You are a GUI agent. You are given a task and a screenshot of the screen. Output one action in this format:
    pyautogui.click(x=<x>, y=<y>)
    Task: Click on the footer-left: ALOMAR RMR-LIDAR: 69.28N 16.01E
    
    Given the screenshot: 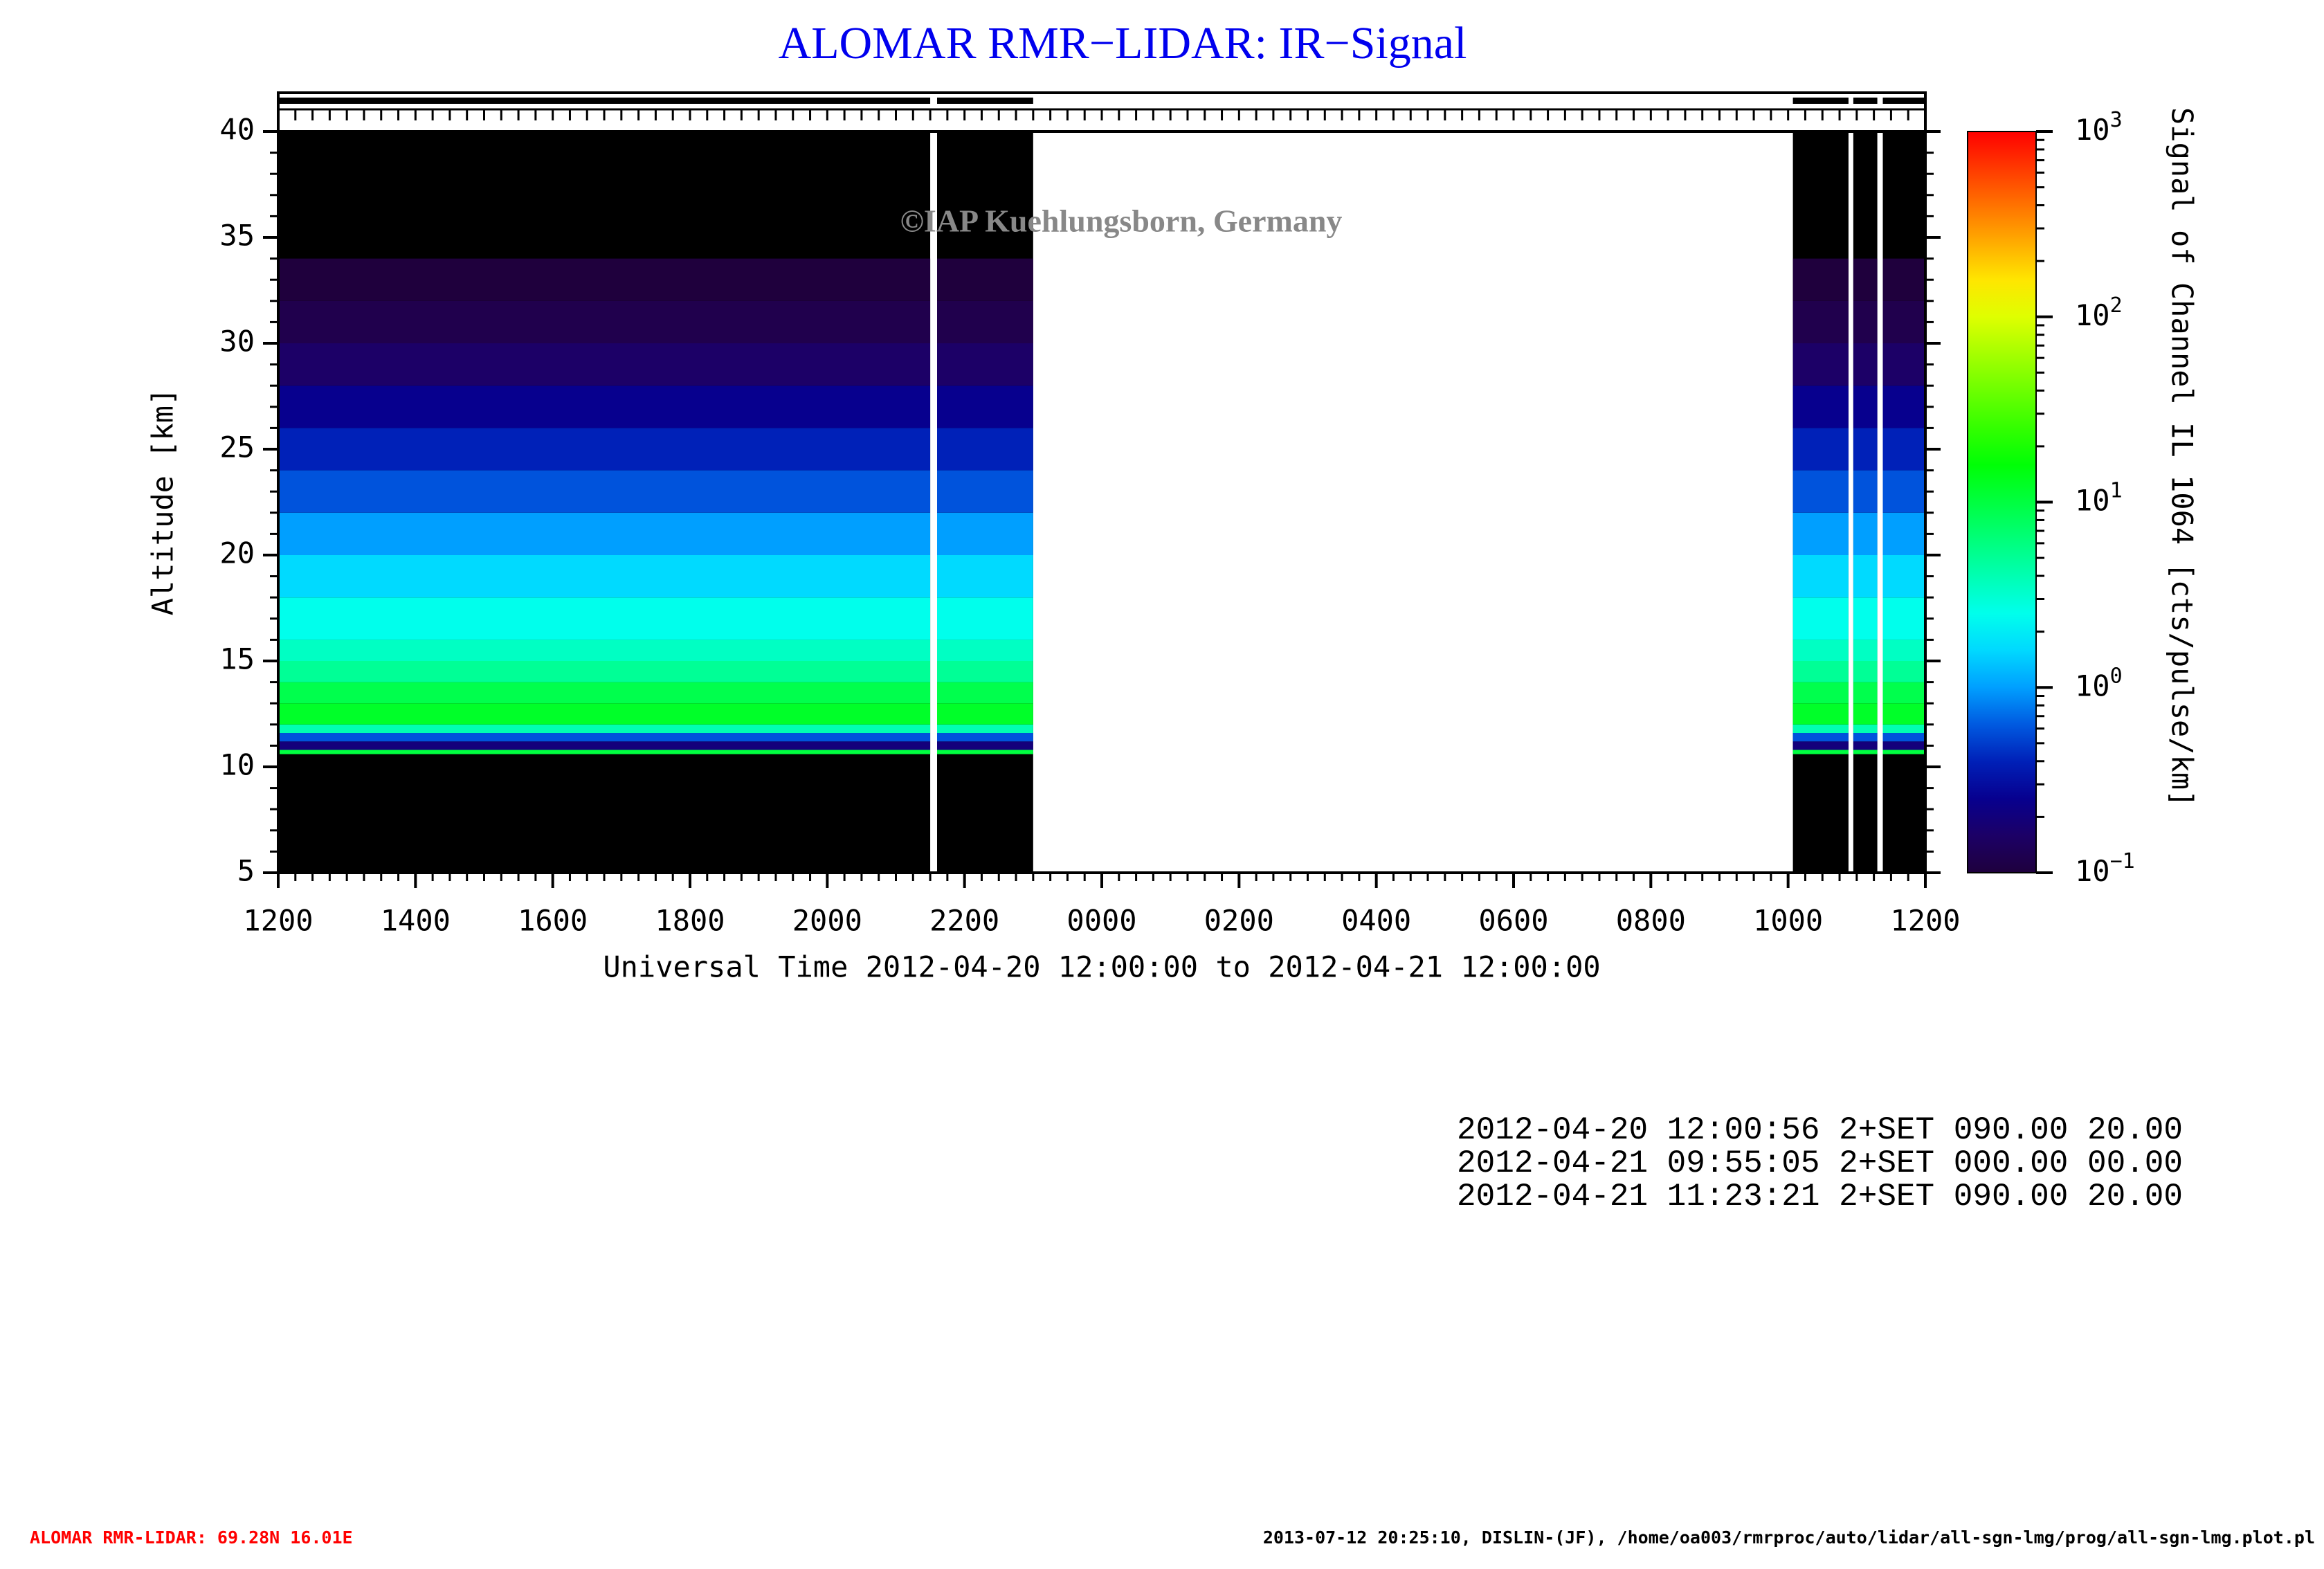 What is the action you would take?
    pyautogui.click(x=191, y=1537)
    